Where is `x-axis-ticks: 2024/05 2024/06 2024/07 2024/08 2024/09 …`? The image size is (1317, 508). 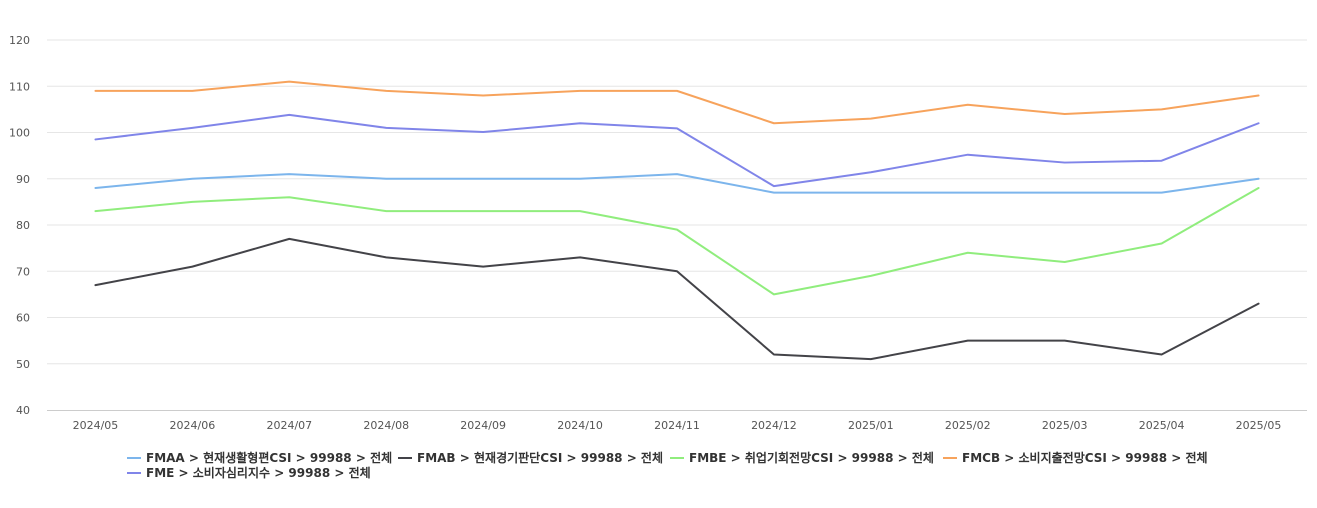
x-axis-ticks: 2024/05 2024/06 2024/07 2024/08 2024/09 … is located at coordinates (677, 425).